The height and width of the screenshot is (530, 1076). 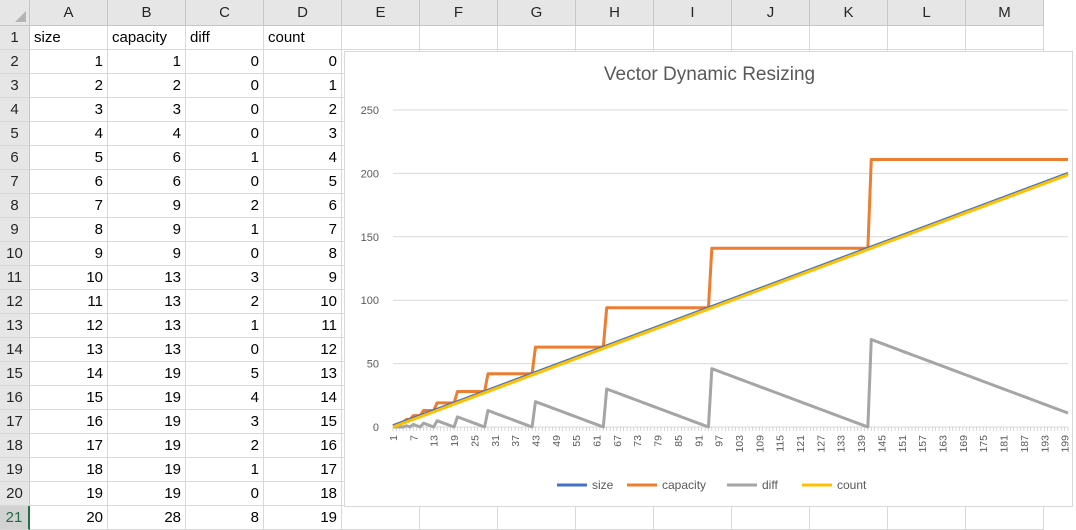 I want to click on cell-j1, so click(x=771, y=38).